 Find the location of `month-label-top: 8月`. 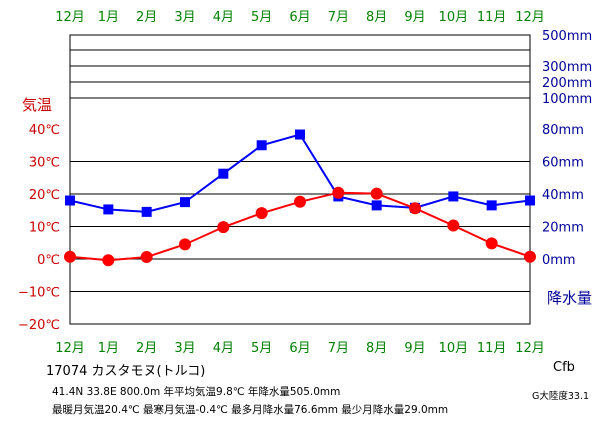

month-label-top: 8月 is located at coordinates (376, 17).